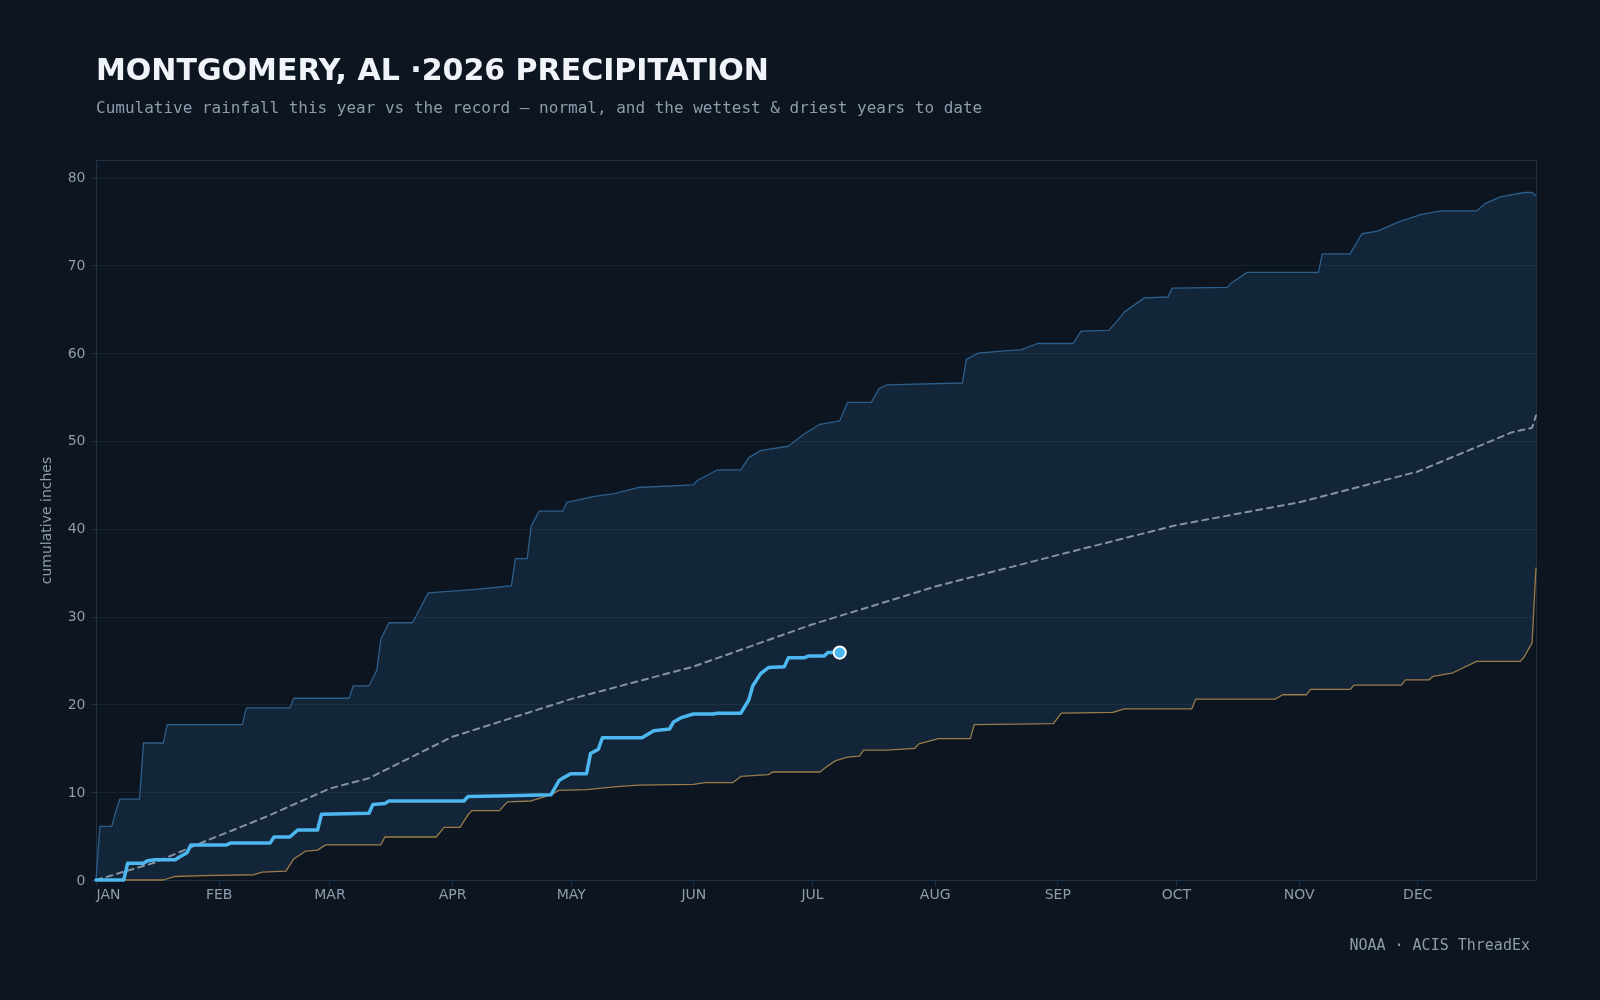 This screenshot has height=1000, width=1600. Describe the element at coordinates (76, 440) in the screenshot. I see `y-tick-label: 50` at that location.